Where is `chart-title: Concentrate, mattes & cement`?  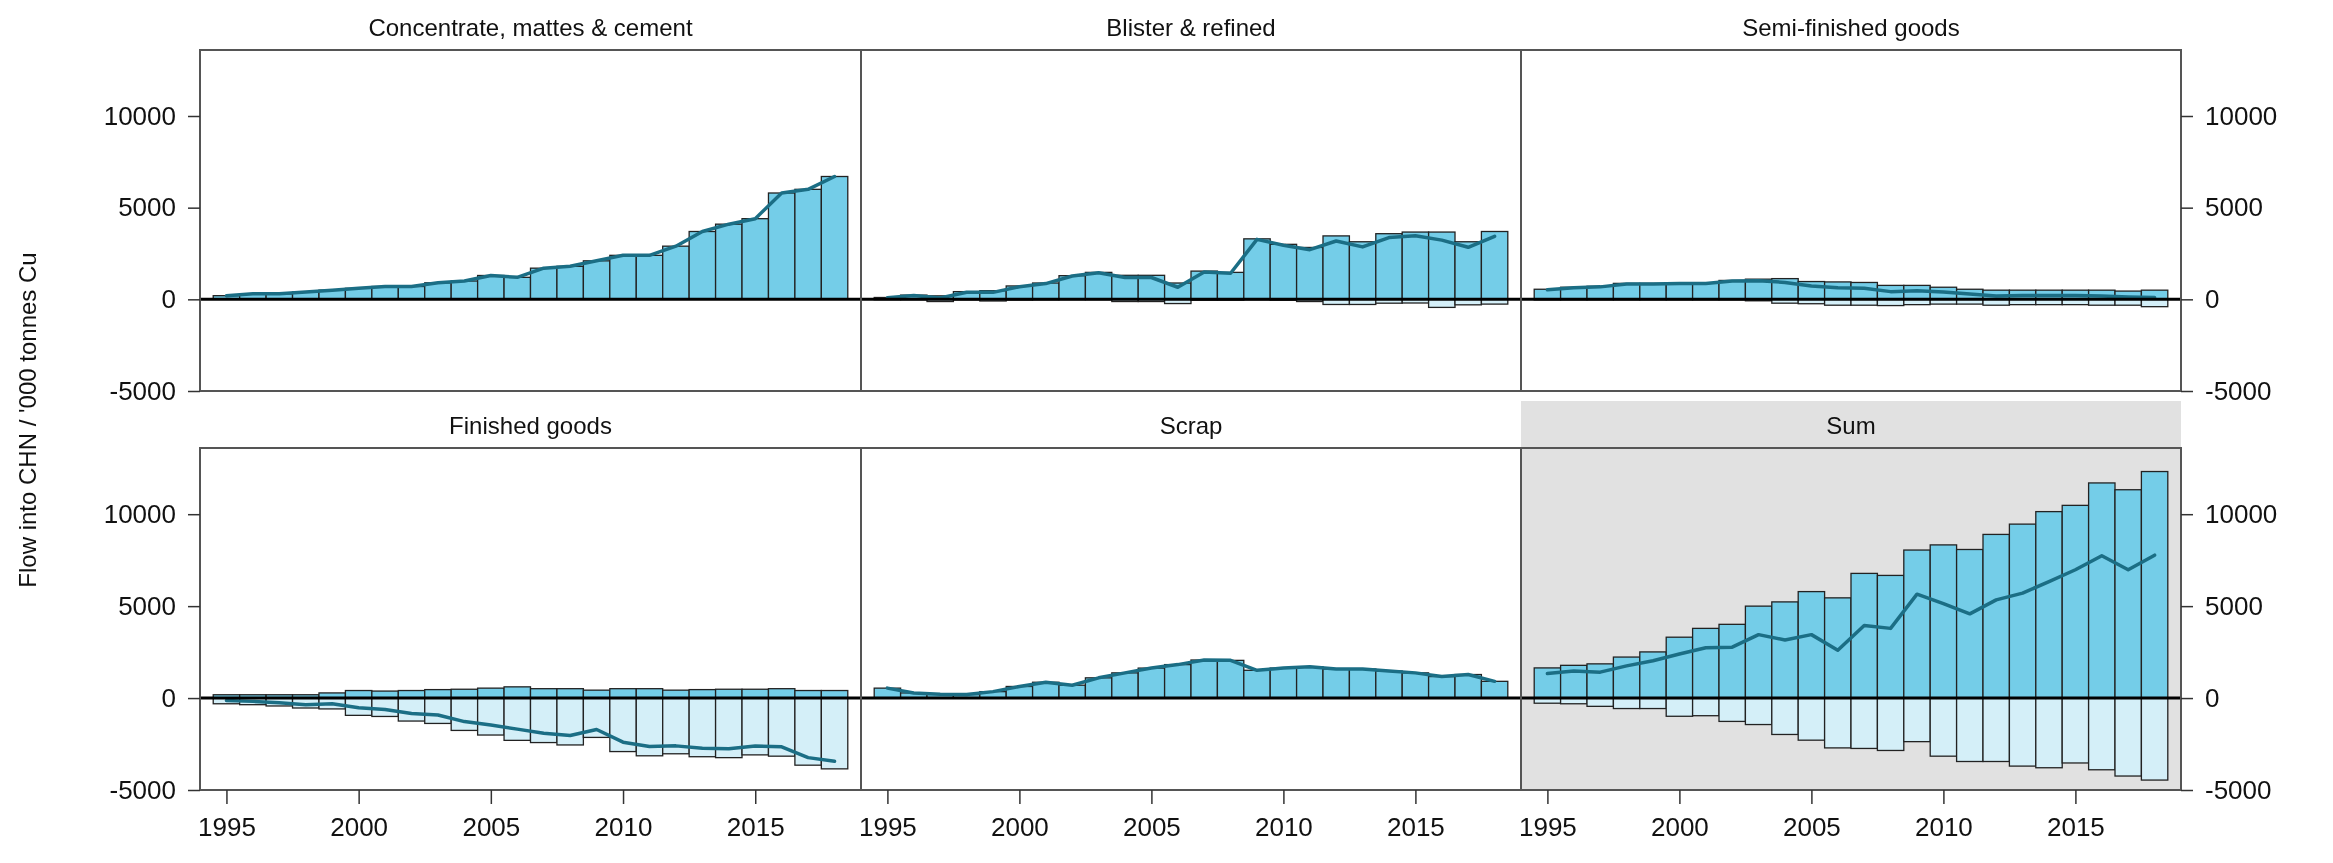 chart-title: Concentrate, mattes & cement is located at coordinates (530, 27).